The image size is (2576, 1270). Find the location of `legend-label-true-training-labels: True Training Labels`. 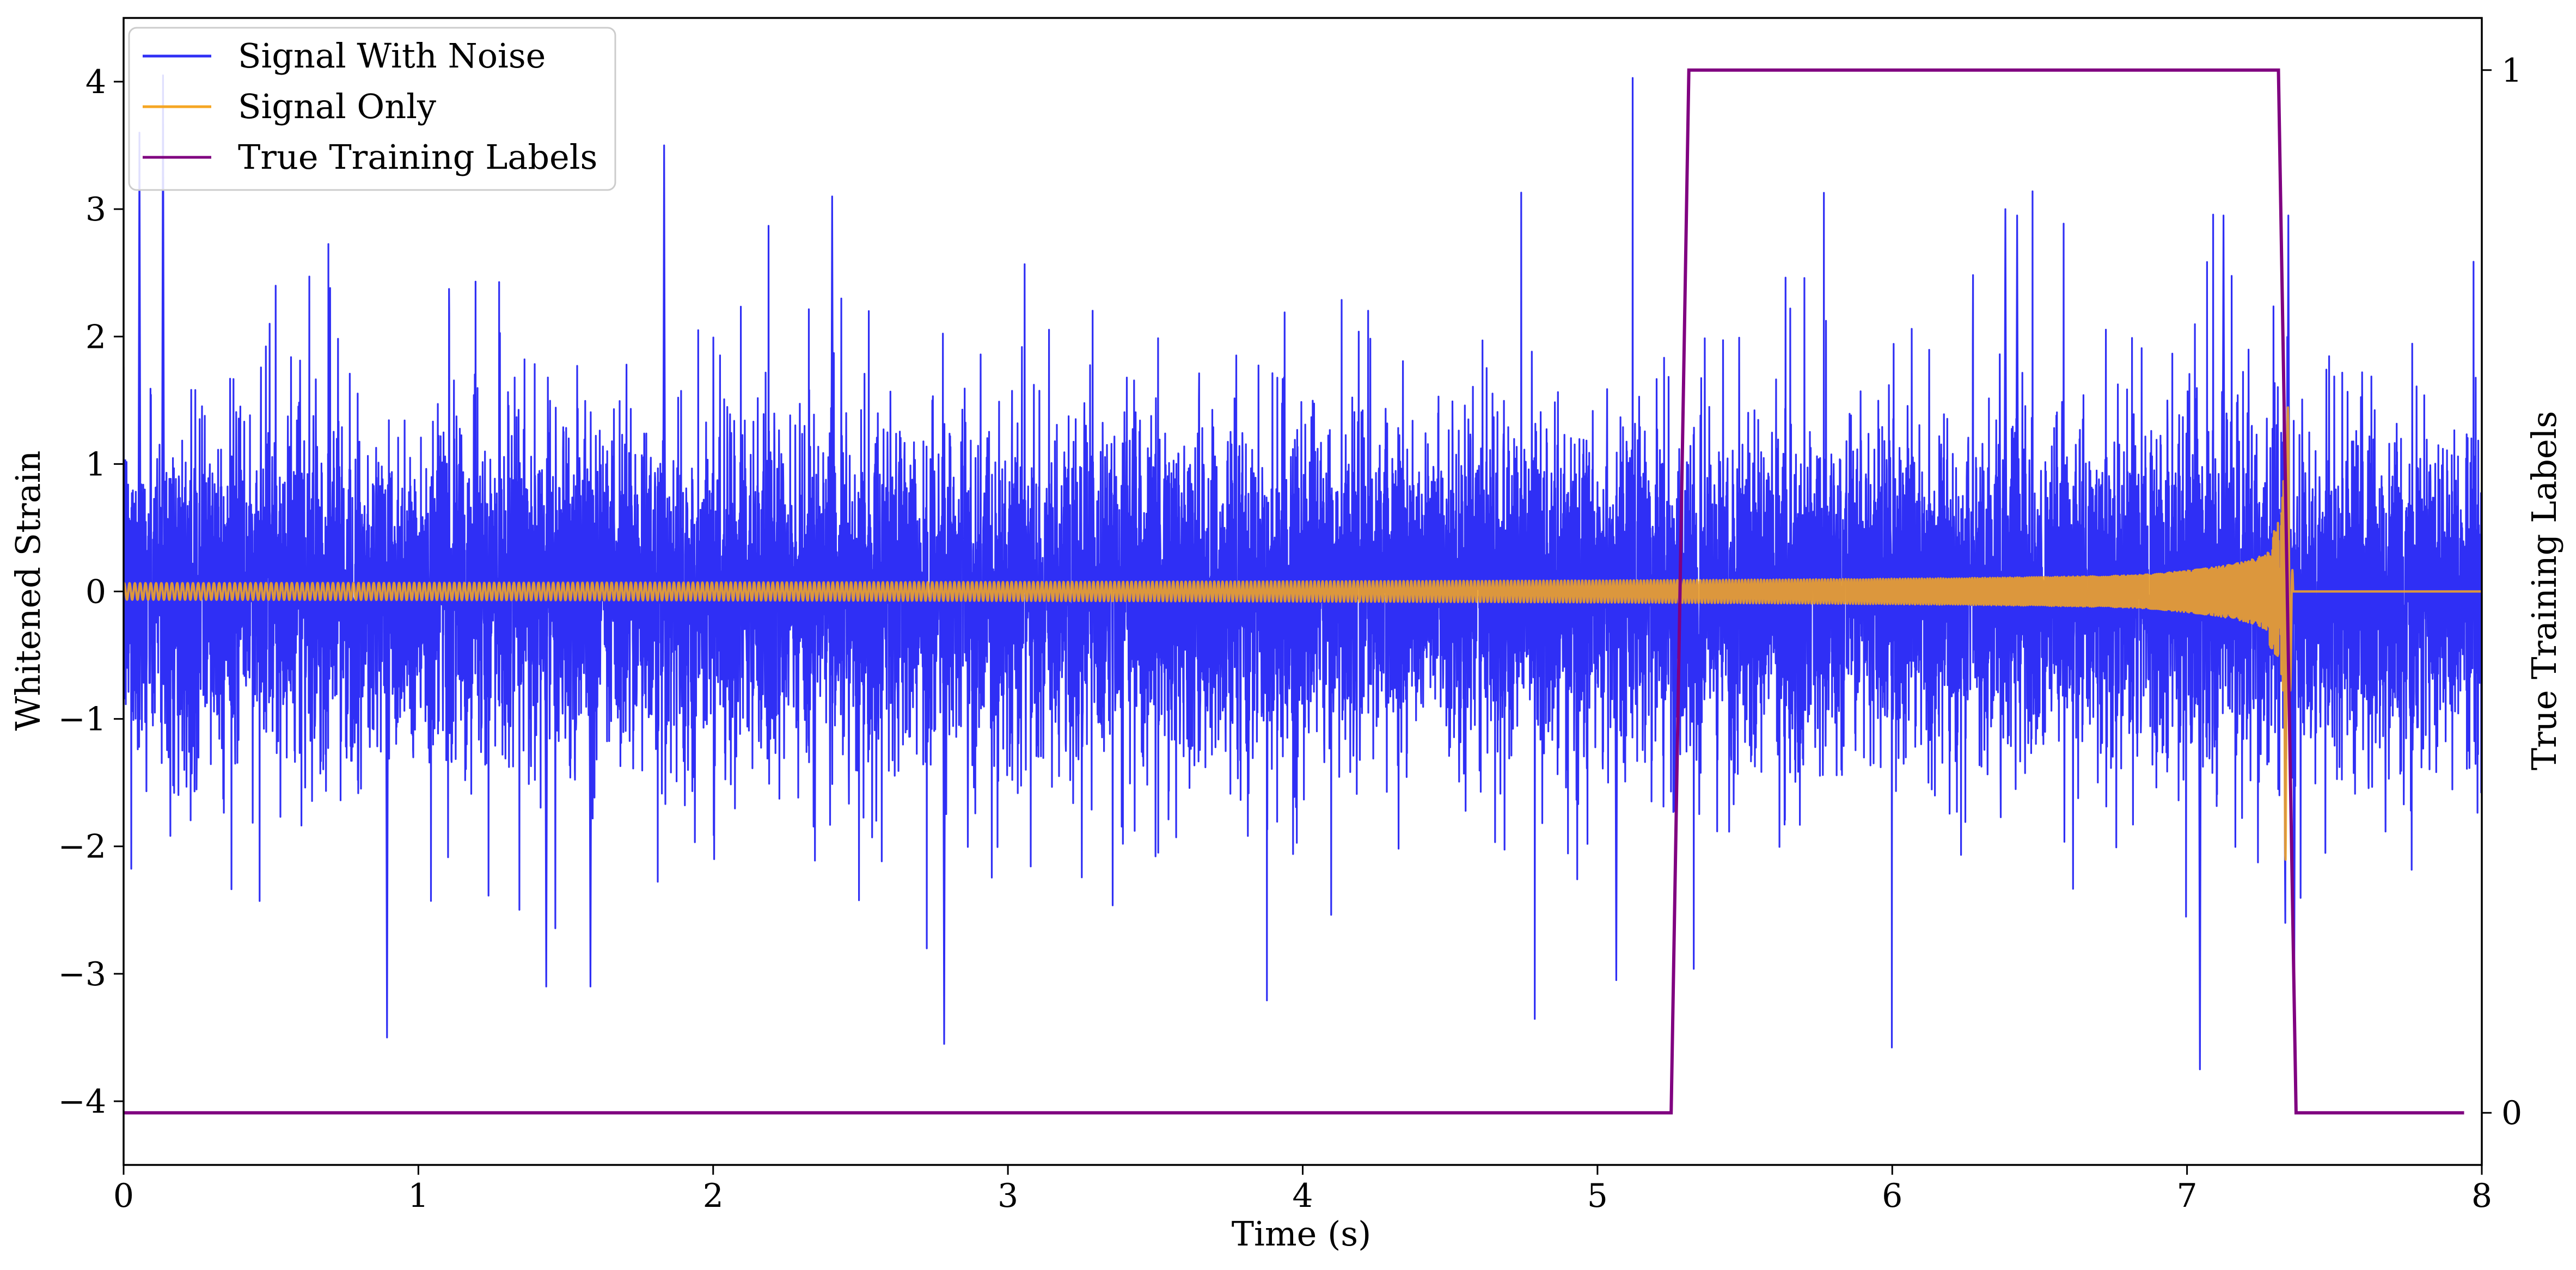

legend-label-true-training-labels: True Training Labels is located at coordinates (417, 157).